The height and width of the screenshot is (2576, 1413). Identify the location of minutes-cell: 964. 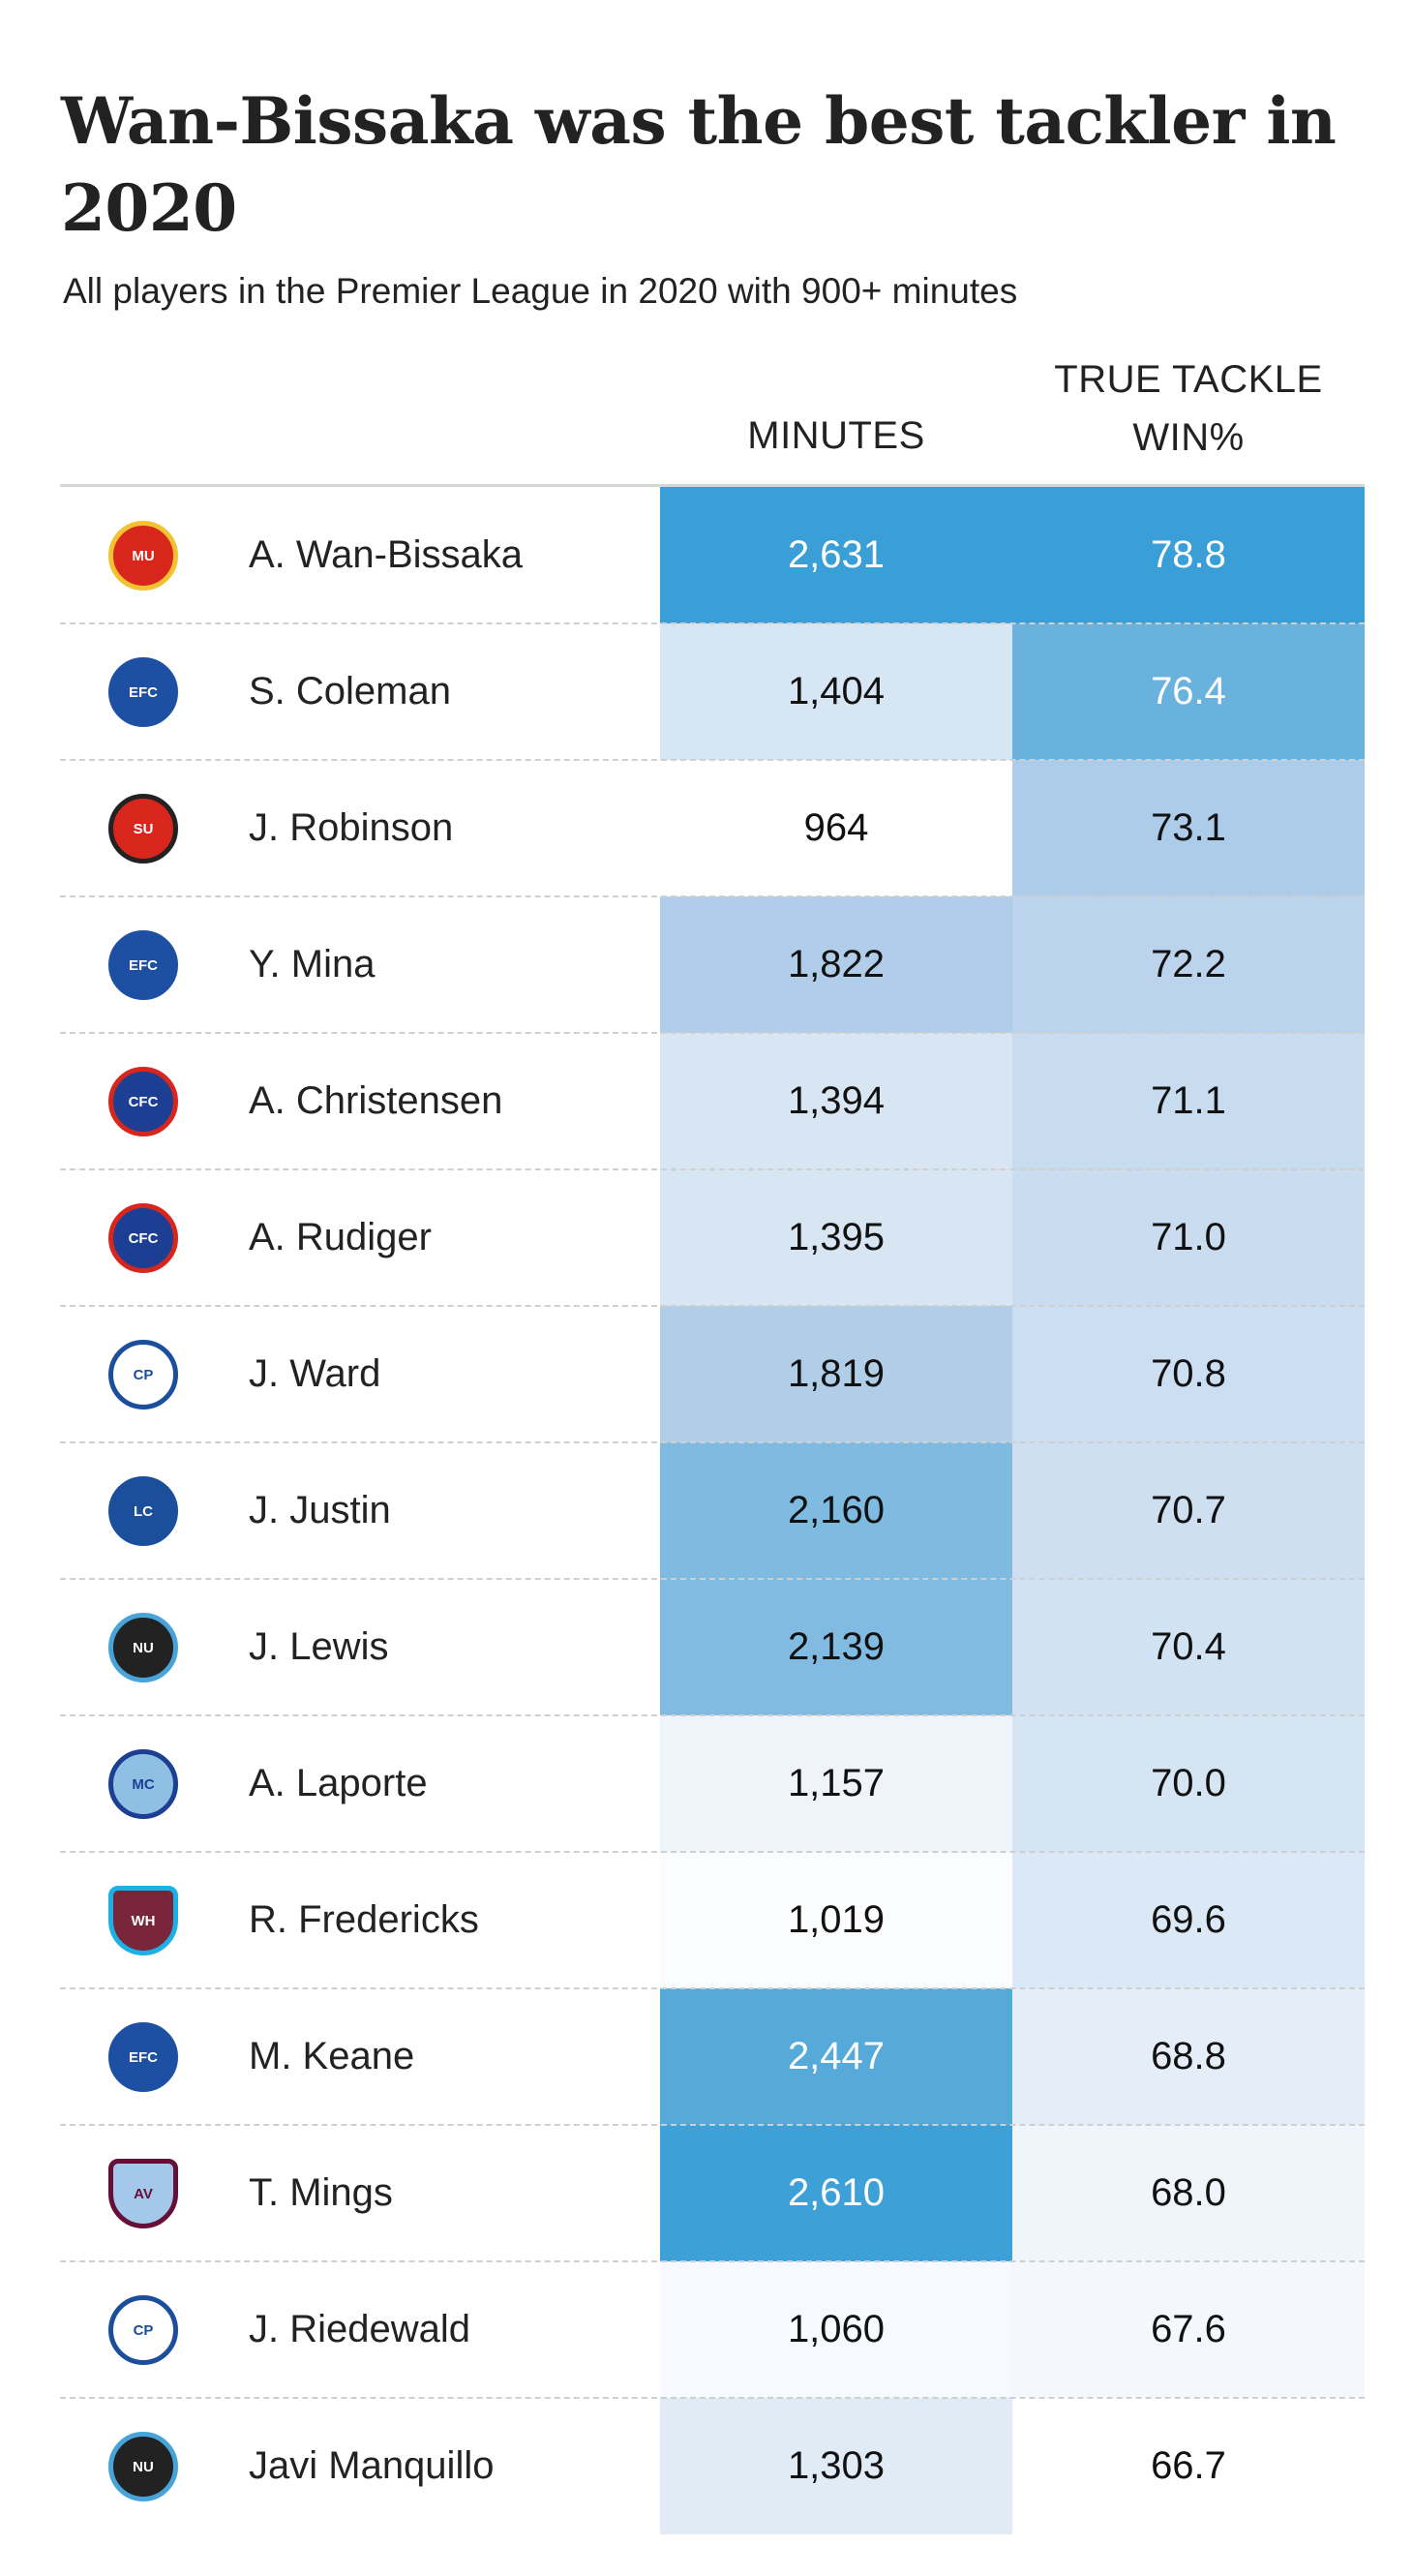
(836, 828).